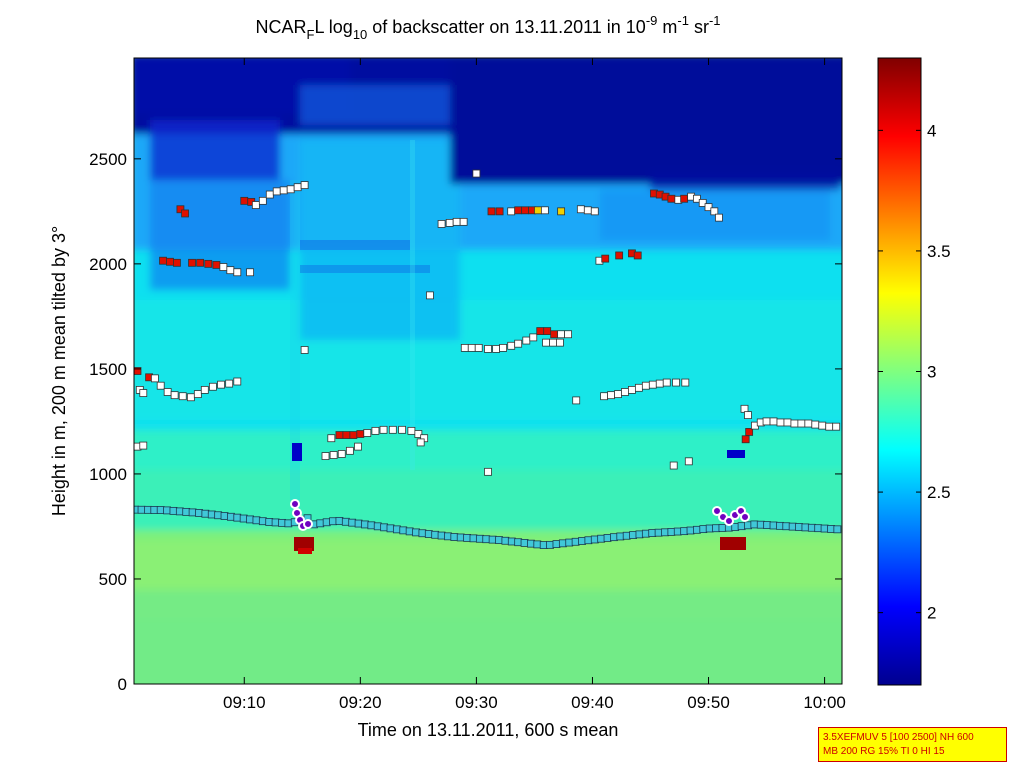  What do you see at coordinates (360, 702) in the screenshot?
I see `x-tick-label: 09:20` at bounding box center [360, 702].